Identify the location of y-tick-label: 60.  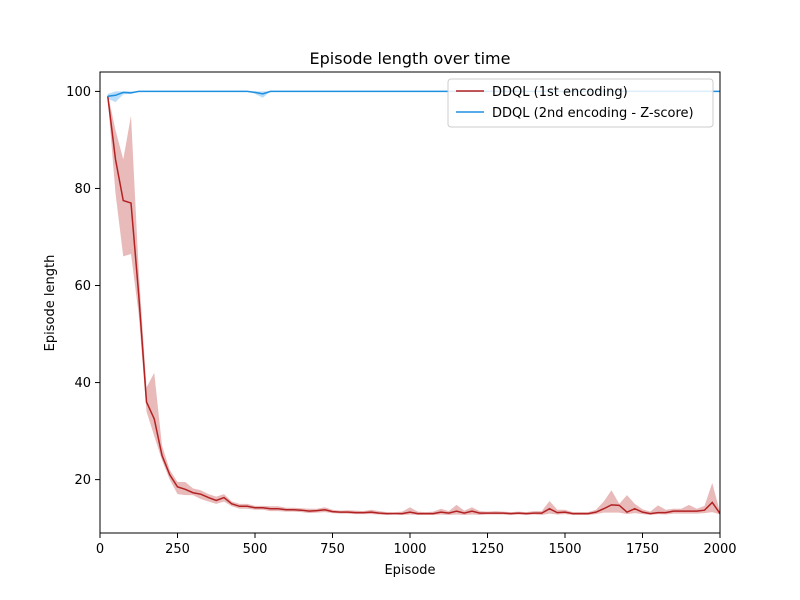
(82, 286).